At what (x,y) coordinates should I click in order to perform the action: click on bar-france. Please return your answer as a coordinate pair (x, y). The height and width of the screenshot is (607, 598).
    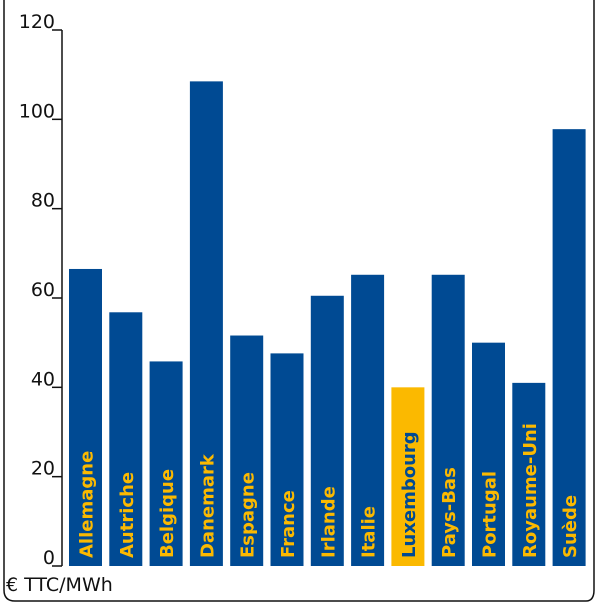
    Looking at the image, I should click on (287, 459).